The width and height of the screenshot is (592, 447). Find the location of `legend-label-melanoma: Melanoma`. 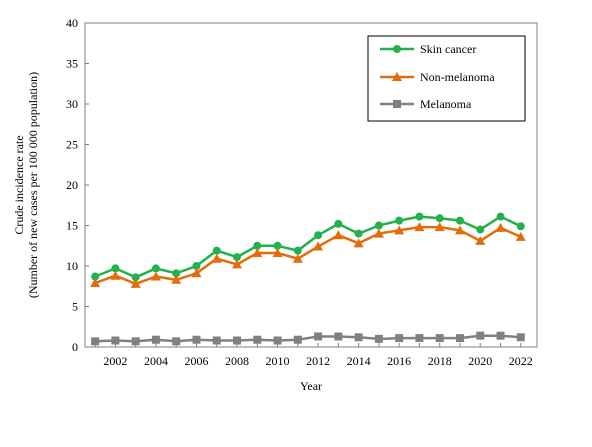

legend-label-melanoma: Melanoma is located at coordinates (446, 104).